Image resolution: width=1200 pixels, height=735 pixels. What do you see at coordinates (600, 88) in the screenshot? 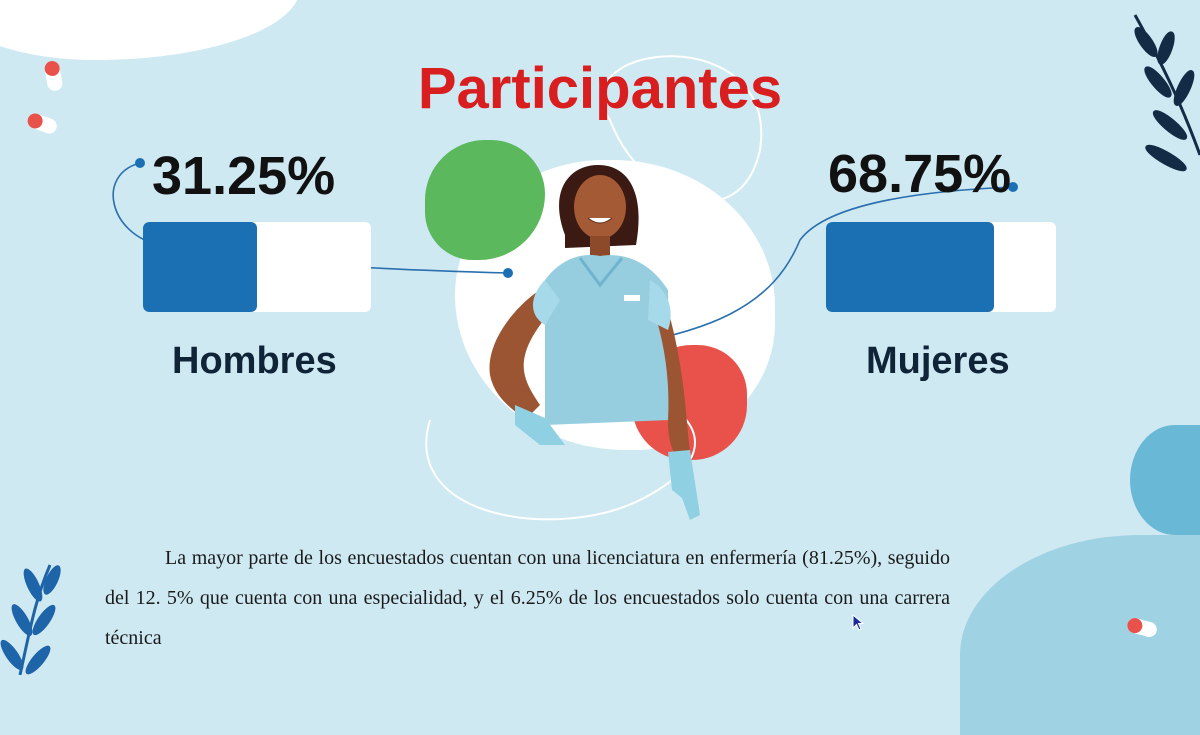
I see `slide-title: Participantes` at bounding box center [600, 88].